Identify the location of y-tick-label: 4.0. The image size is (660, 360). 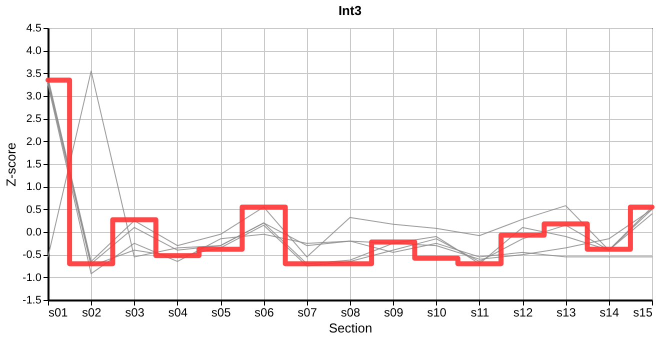
(34, 51).